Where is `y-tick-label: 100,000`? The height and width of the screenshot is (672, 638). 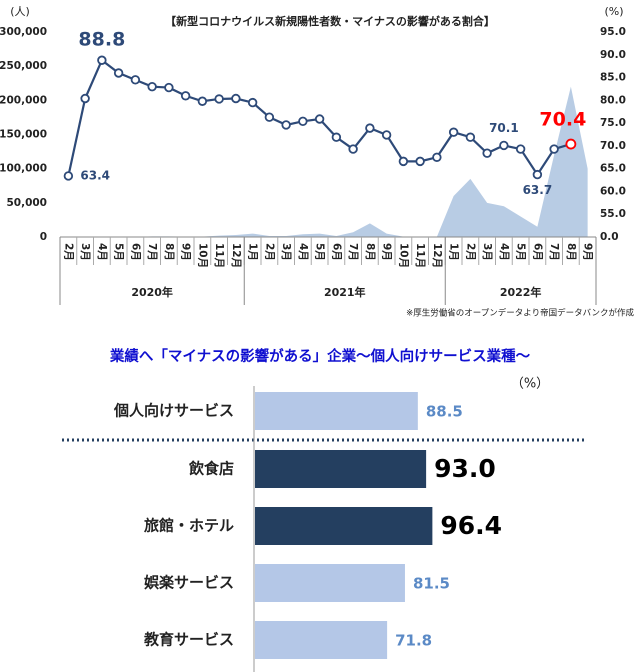
y-tick-label: 100,000 is located at coordinates (23, 169).